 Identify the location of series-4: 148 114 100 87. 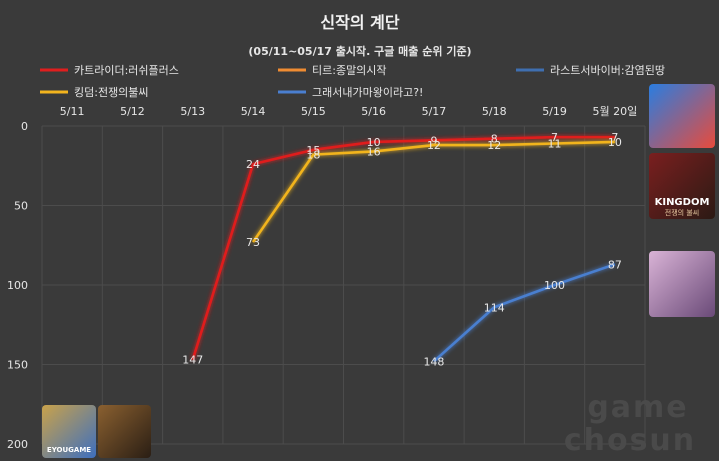
(522, 313).